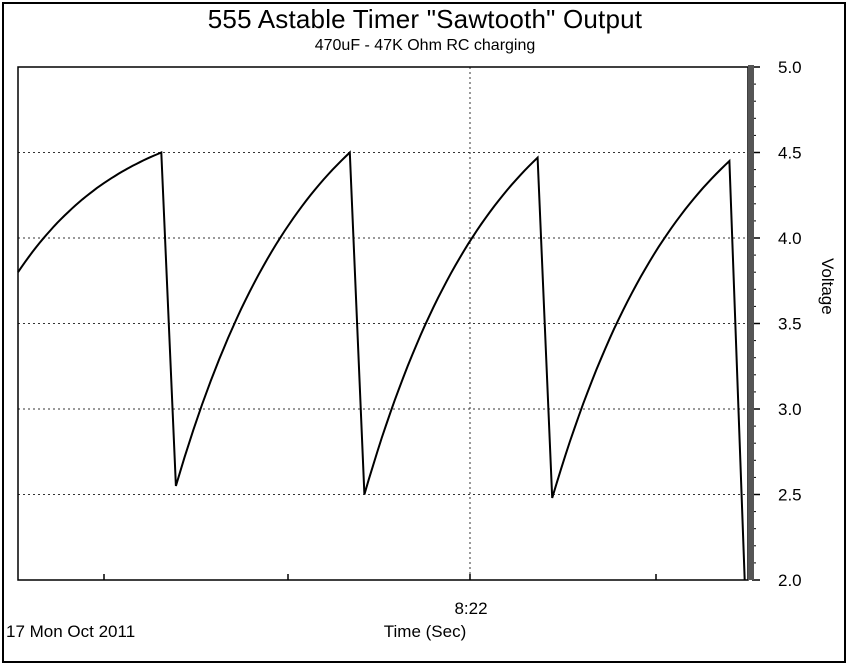 The width and height of the screenshot is (850, 667). What do you see at coordinates (71, 631) in the screenshot?
I see `date-label: 17 Mon Oct 2011` at bounding box center [71, 631].